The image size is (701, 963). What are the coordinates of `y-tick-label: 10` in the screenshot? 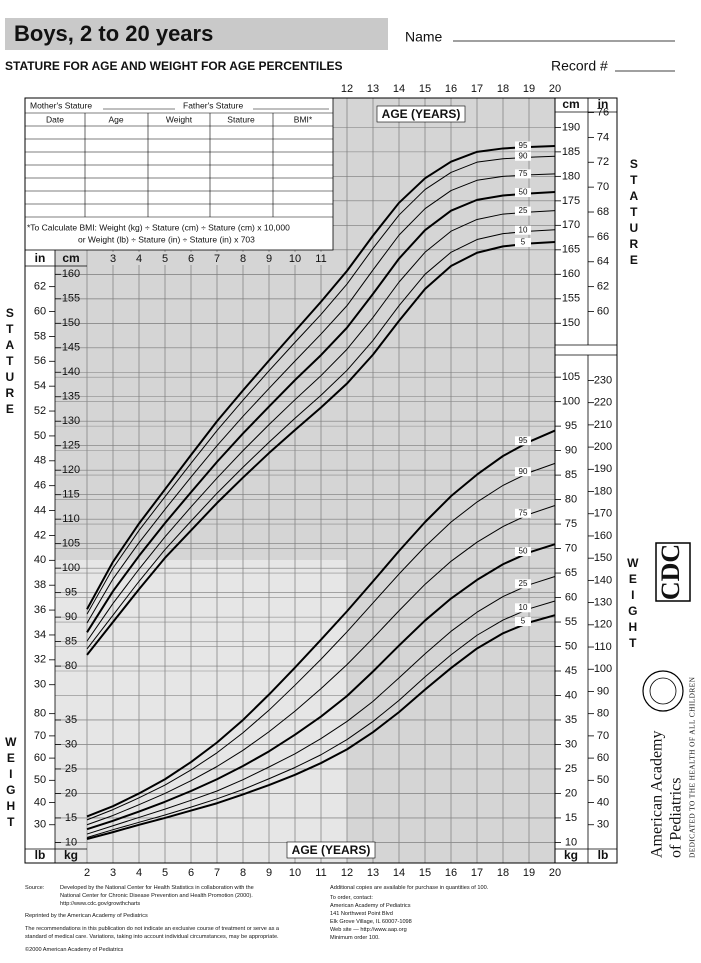 It's located at (71, 842).